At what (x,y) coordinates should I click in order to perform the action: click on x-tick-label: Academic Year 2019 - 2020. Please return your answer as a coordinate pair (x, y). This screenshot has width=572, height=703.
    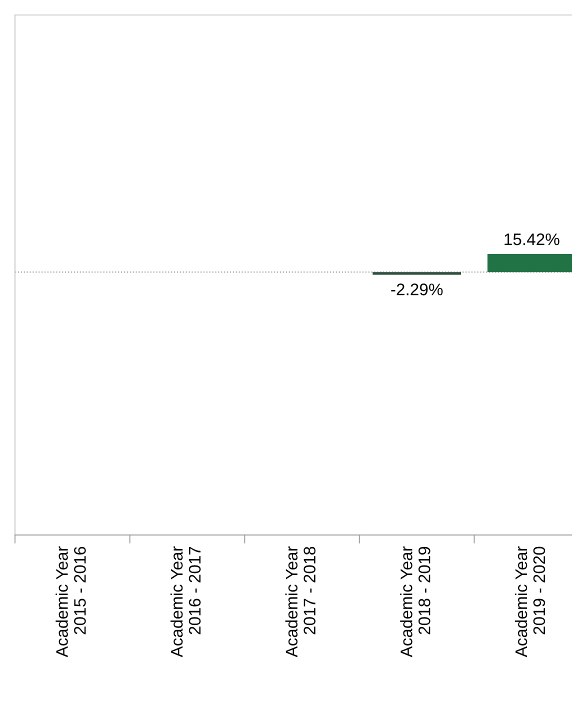
    Looking at the image, I should click on (530, 602).